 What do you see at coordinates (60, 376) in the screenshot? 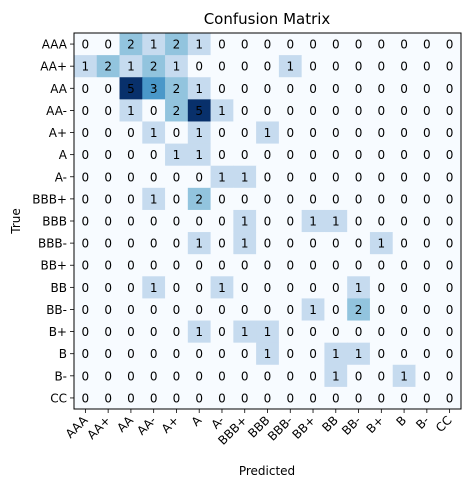
I see `y-tick-label: B-` at bounding box center [60, 376].